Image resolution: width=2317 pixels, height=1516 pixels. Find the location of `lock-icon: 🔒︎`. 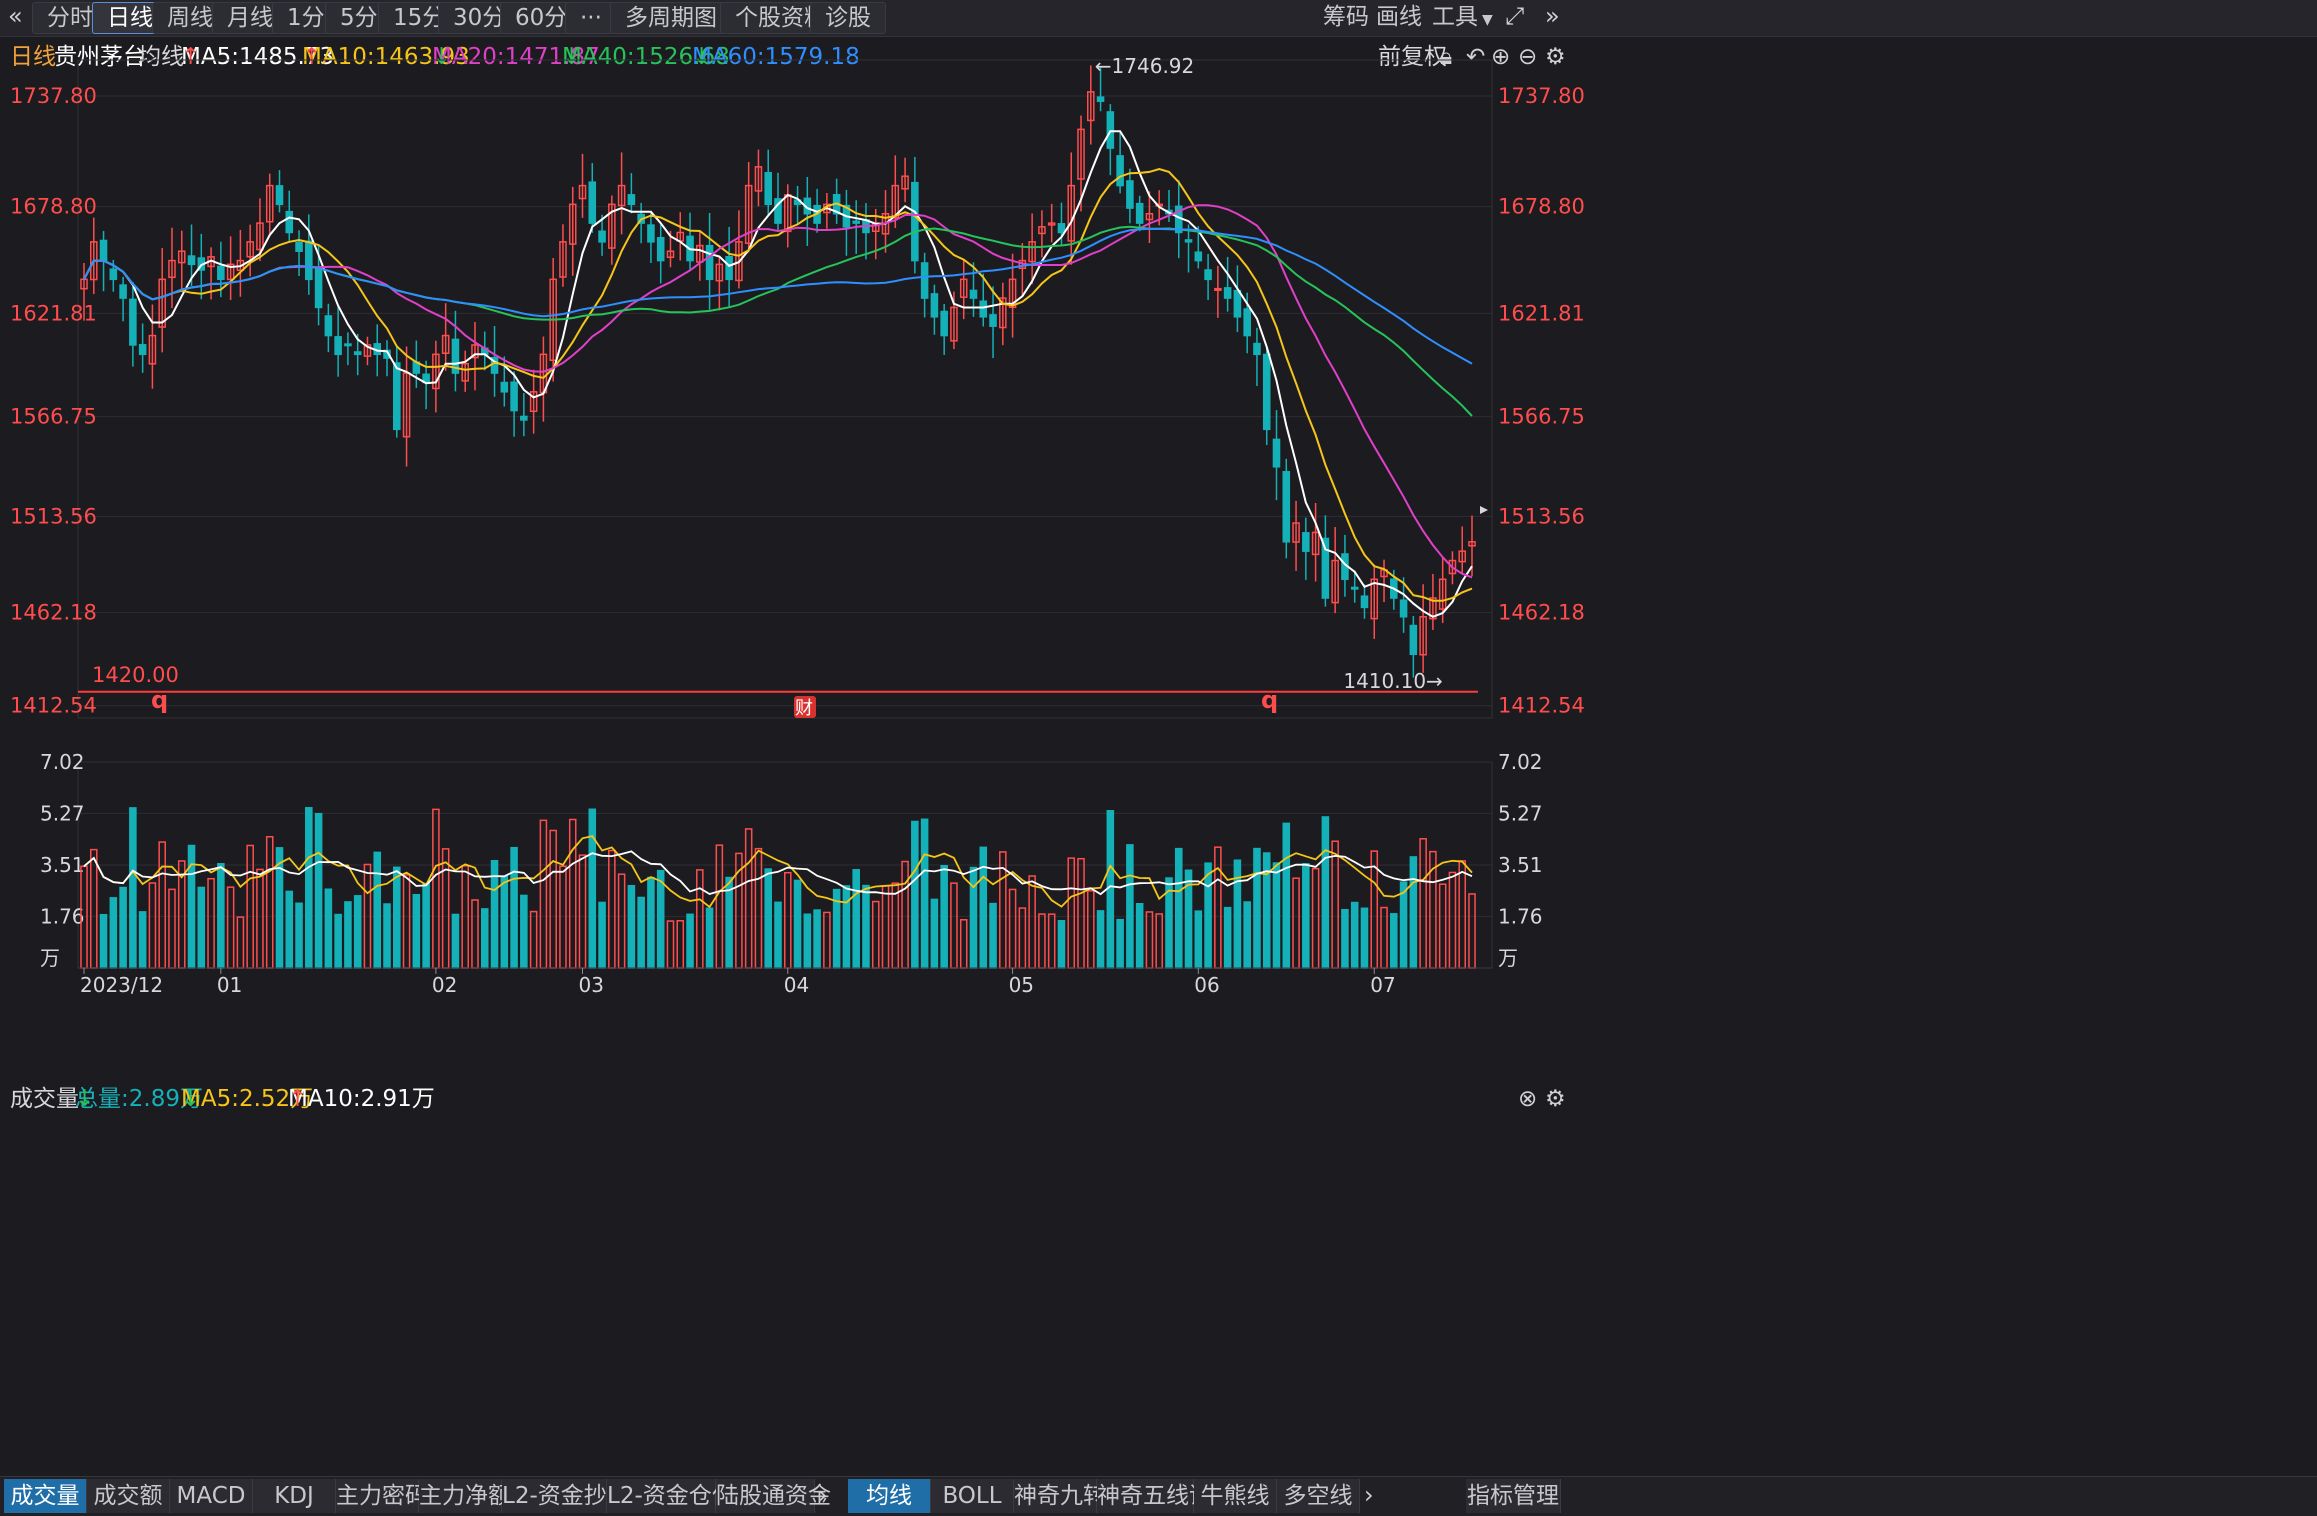

lock-icon: 🔒︎ is located at coordinates (1446, 57).